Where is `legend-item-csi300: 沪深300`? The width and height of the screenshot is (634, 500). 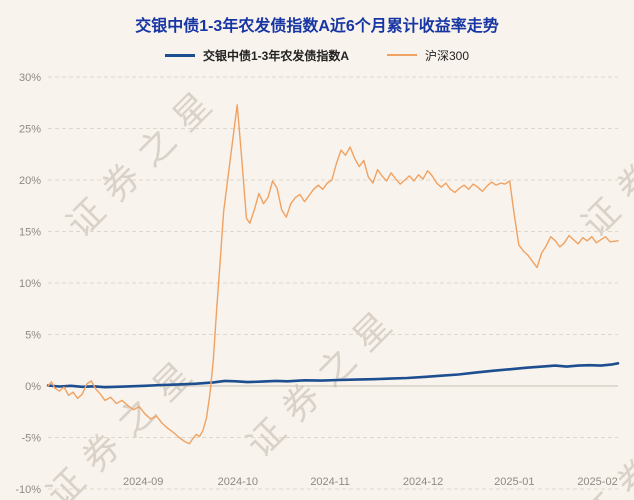 legend-item-csi300: 沪深300 is located at coordinates (428, 55).